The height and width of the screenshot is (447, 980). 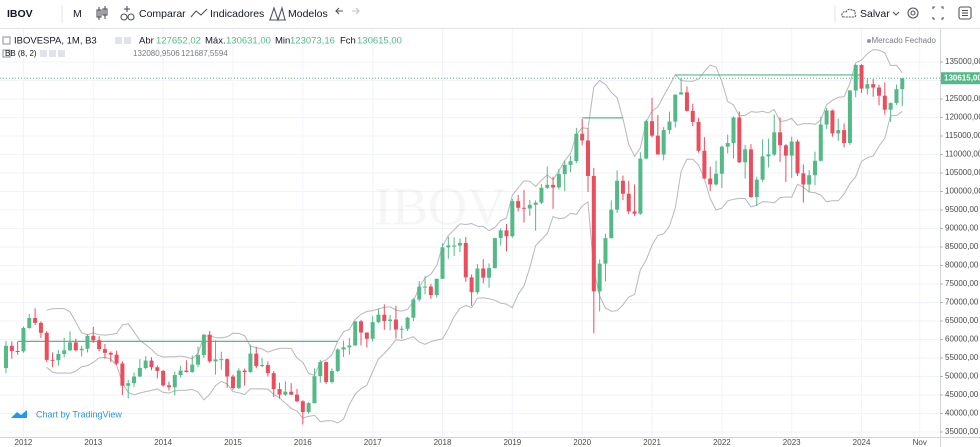 What do you see at coordinates (127, 13) in the screenshot?
I see `compare-icon` at bounding box center [127, 13].